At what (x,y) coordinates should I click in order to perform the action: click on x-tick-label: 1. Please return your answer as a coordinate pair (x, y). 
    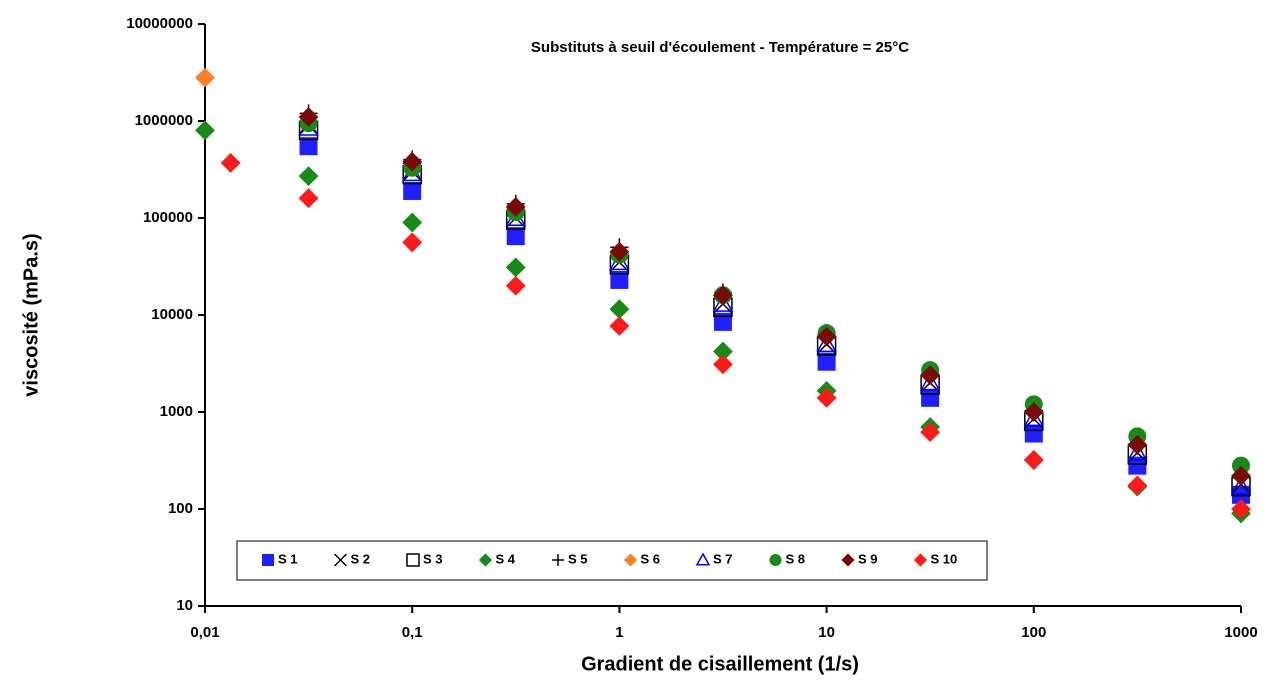
    Looking at the image, I should click on (619, 632).